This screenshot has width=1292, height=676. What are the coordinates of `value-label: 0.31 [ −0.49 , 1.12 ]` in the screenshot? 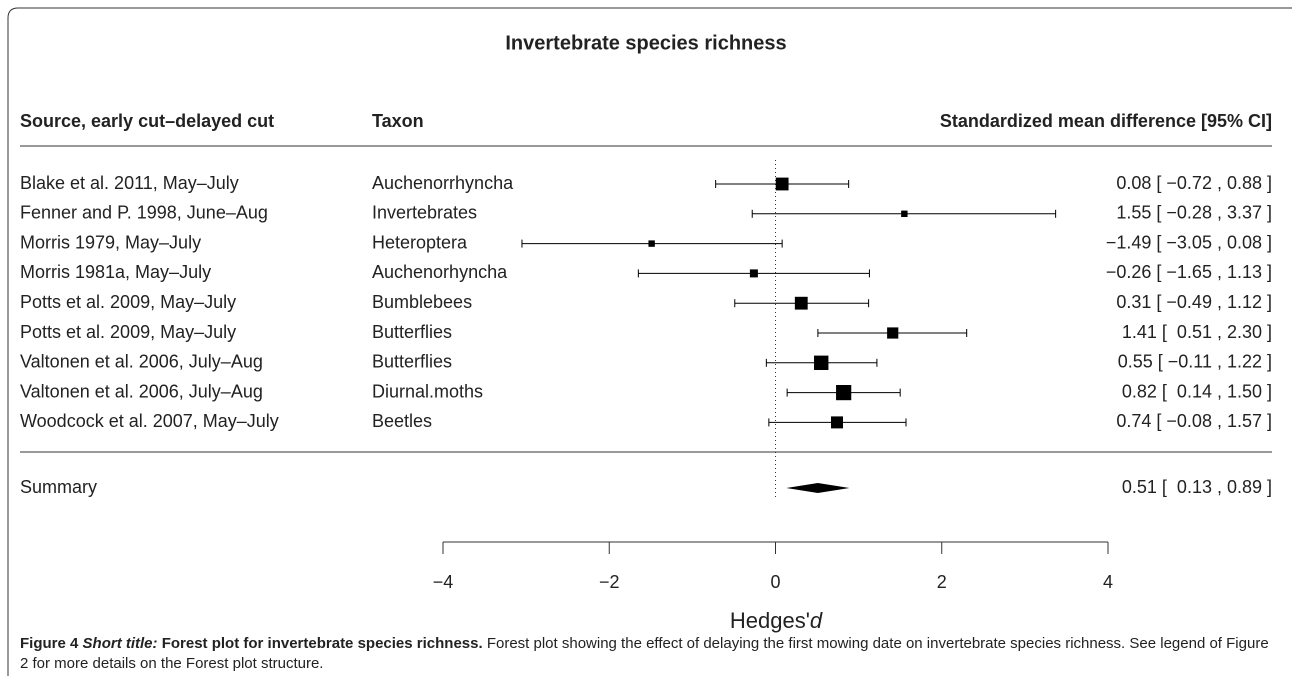 It's located at (1194, 302).